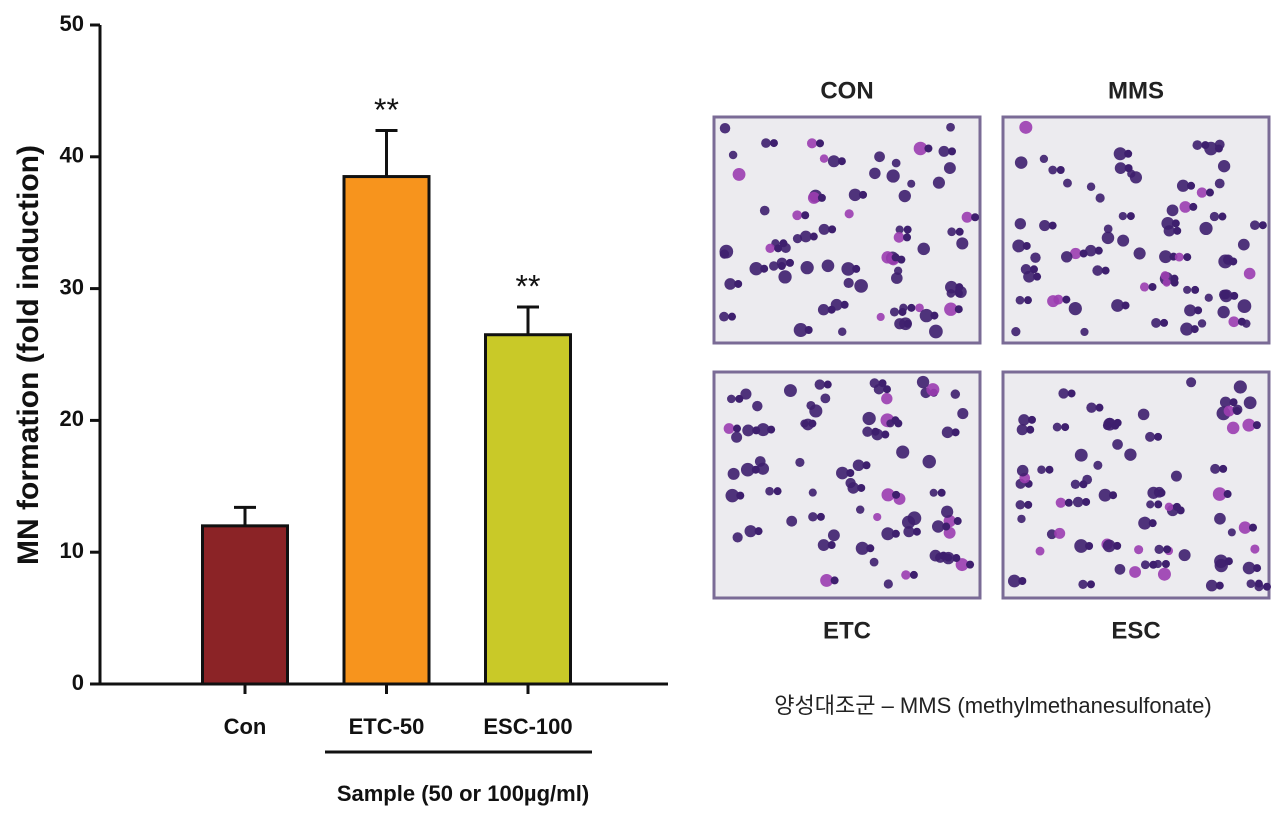 The height and width of the screenshot is (818, 1282). I want to click on panel-label: ESC, so click(1135, 630).